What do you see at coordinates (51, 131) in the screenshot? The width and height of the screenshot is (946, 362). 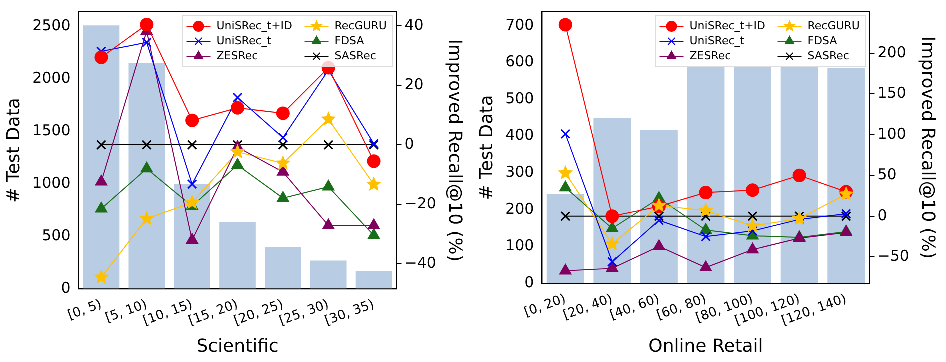 I see `y-tick-label: 1500` at bounding box center [51, 131].